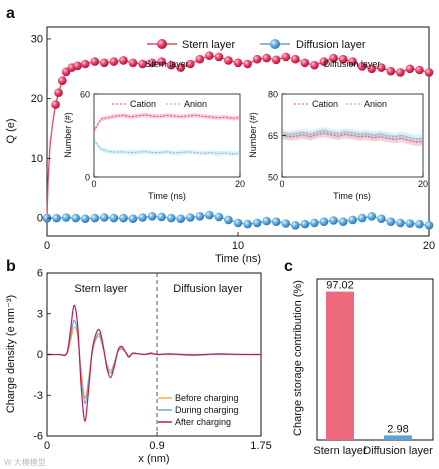 Image resolution: width=439 pixels, height=469 pixels. Describe the element at coordinates (162, 44) in the screenshot. I see `legend-stern-marker` at that location.